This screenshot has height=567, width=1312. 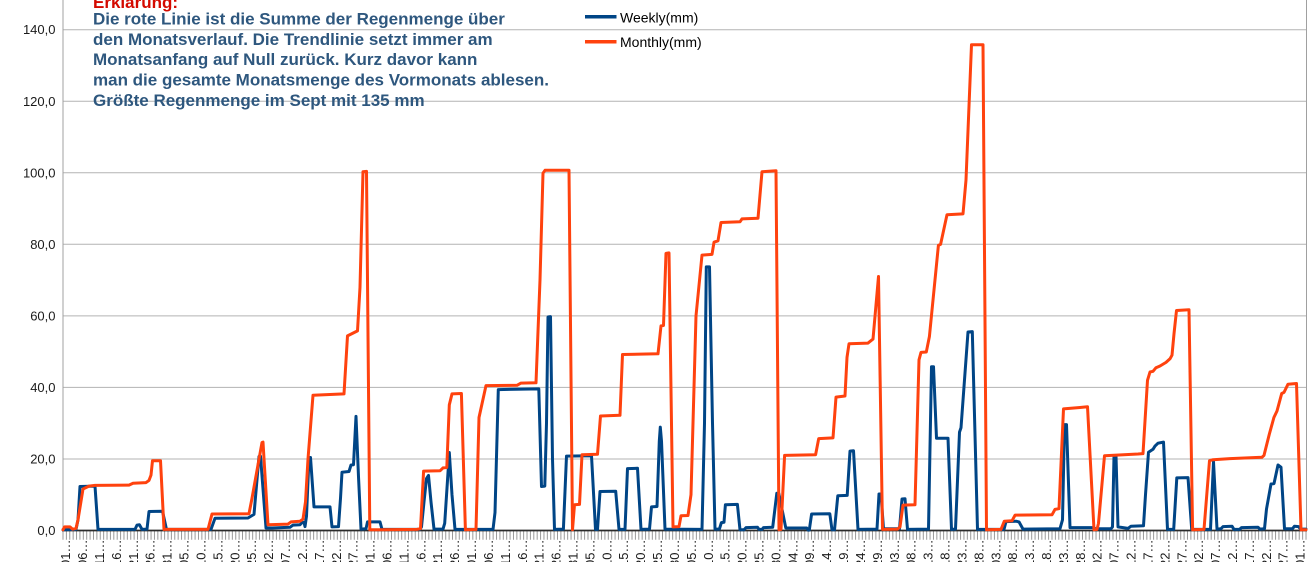 I want to click on svg-text: 100,0, so click(x=39, y=172).